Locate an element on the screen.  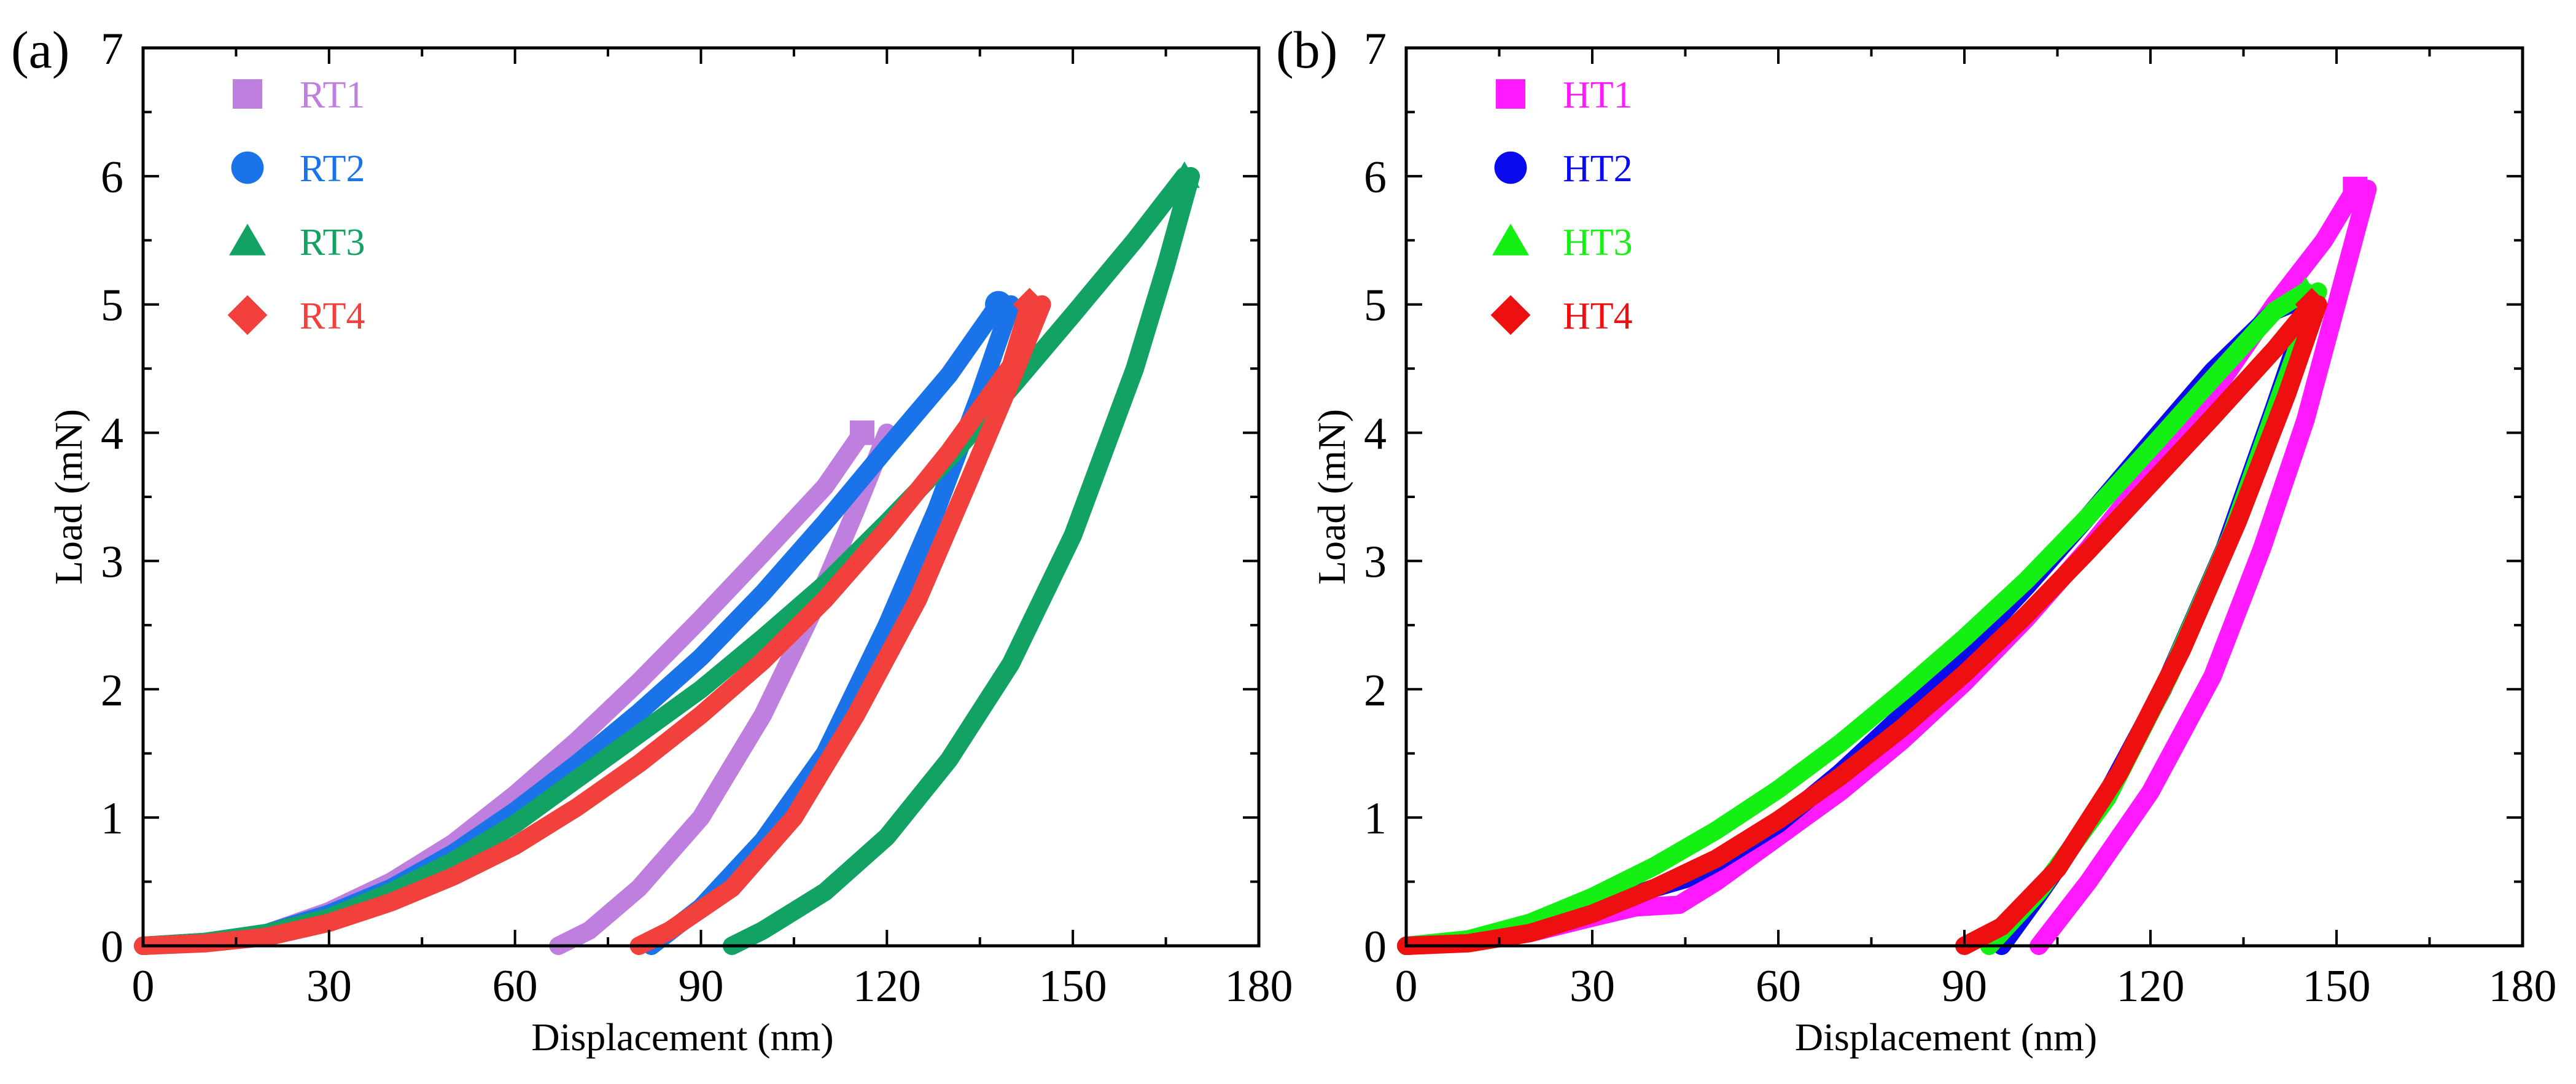
legend-label-ht1: HT1 is located at coordinates (1598, 95).